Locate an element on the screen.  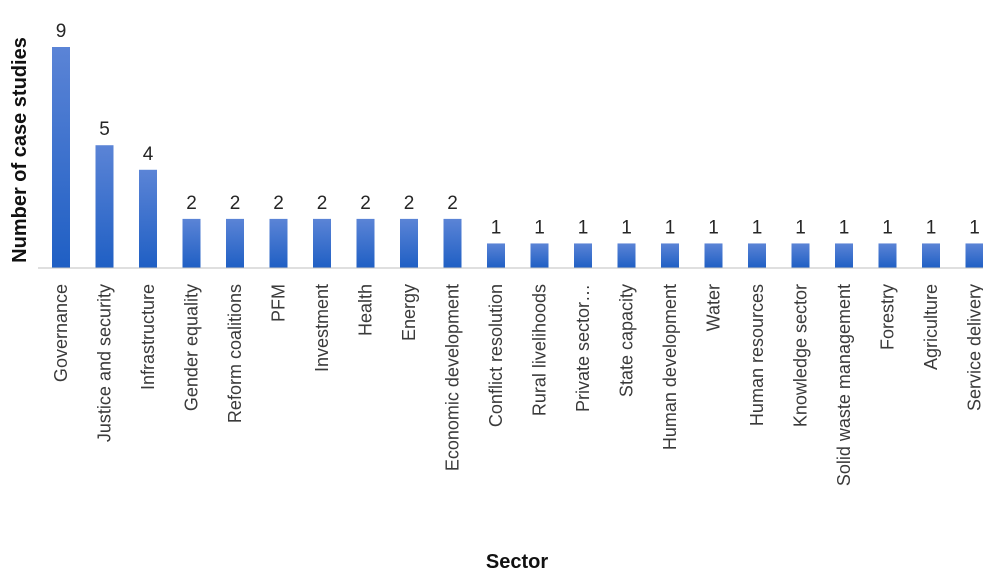
x-tick-label: Governance is located at coordinates (61, 333).